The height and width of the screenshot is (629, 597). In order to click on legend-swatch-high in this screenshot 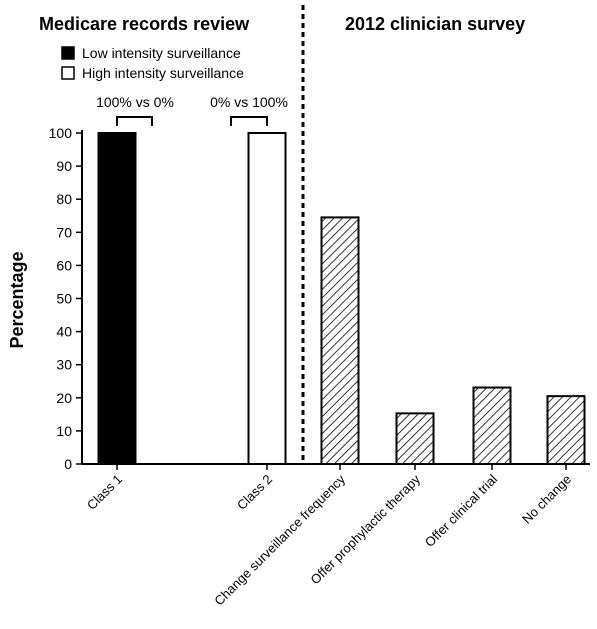, I will do `click(68, 73)`.